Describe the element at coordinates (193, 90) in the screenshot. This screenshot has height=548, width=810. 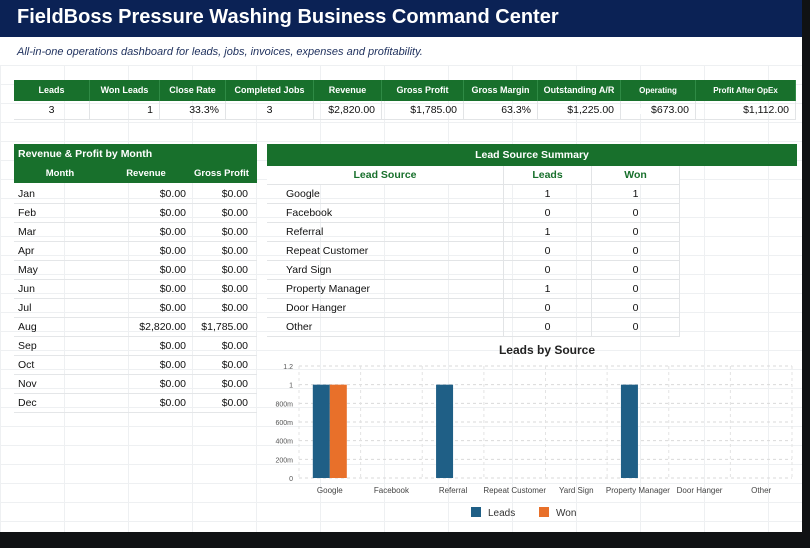
I see `kpi-header-cell: Close Rate` at that location.